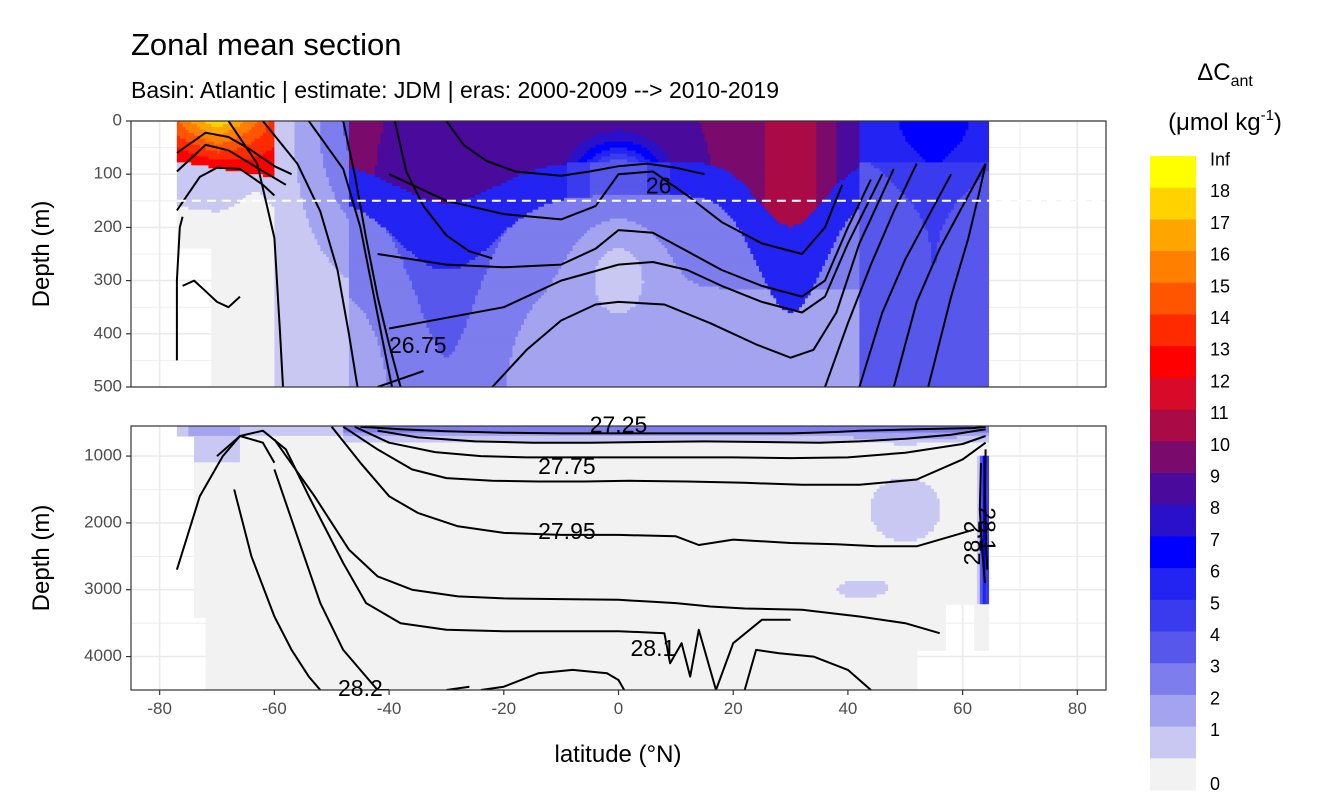 This screenshot has height=806, width=1344. I want to click on isopycnal-label: 28.1, so click(987, 529).